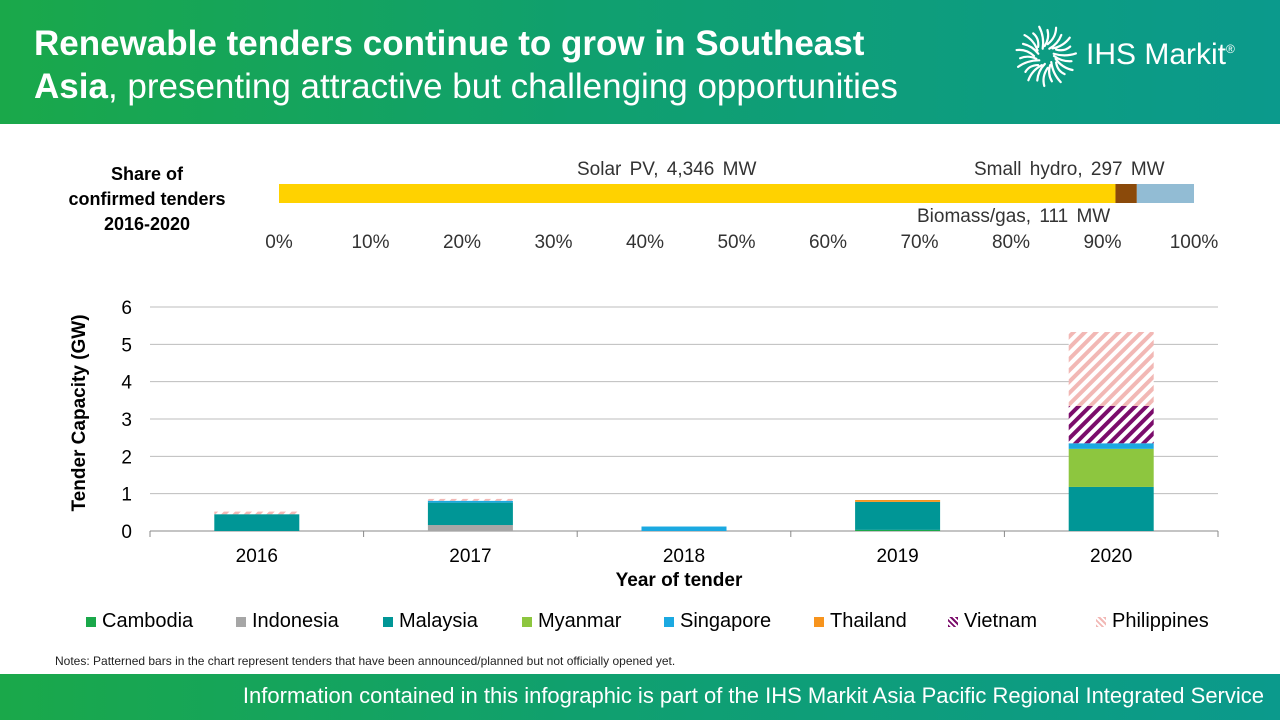  I want to click on starburst-icon, so click(1046, 56).